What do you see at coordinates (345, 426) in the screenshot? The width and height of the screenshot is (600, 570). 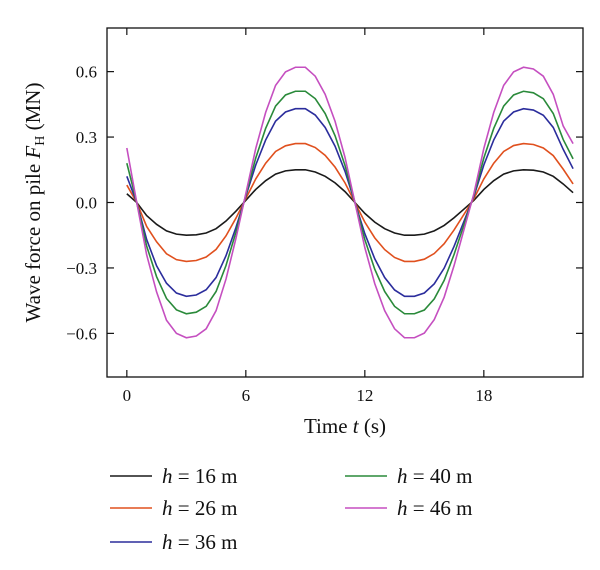 I see `x-axis-title: Time t (s)` at bounding box center [345, 426].